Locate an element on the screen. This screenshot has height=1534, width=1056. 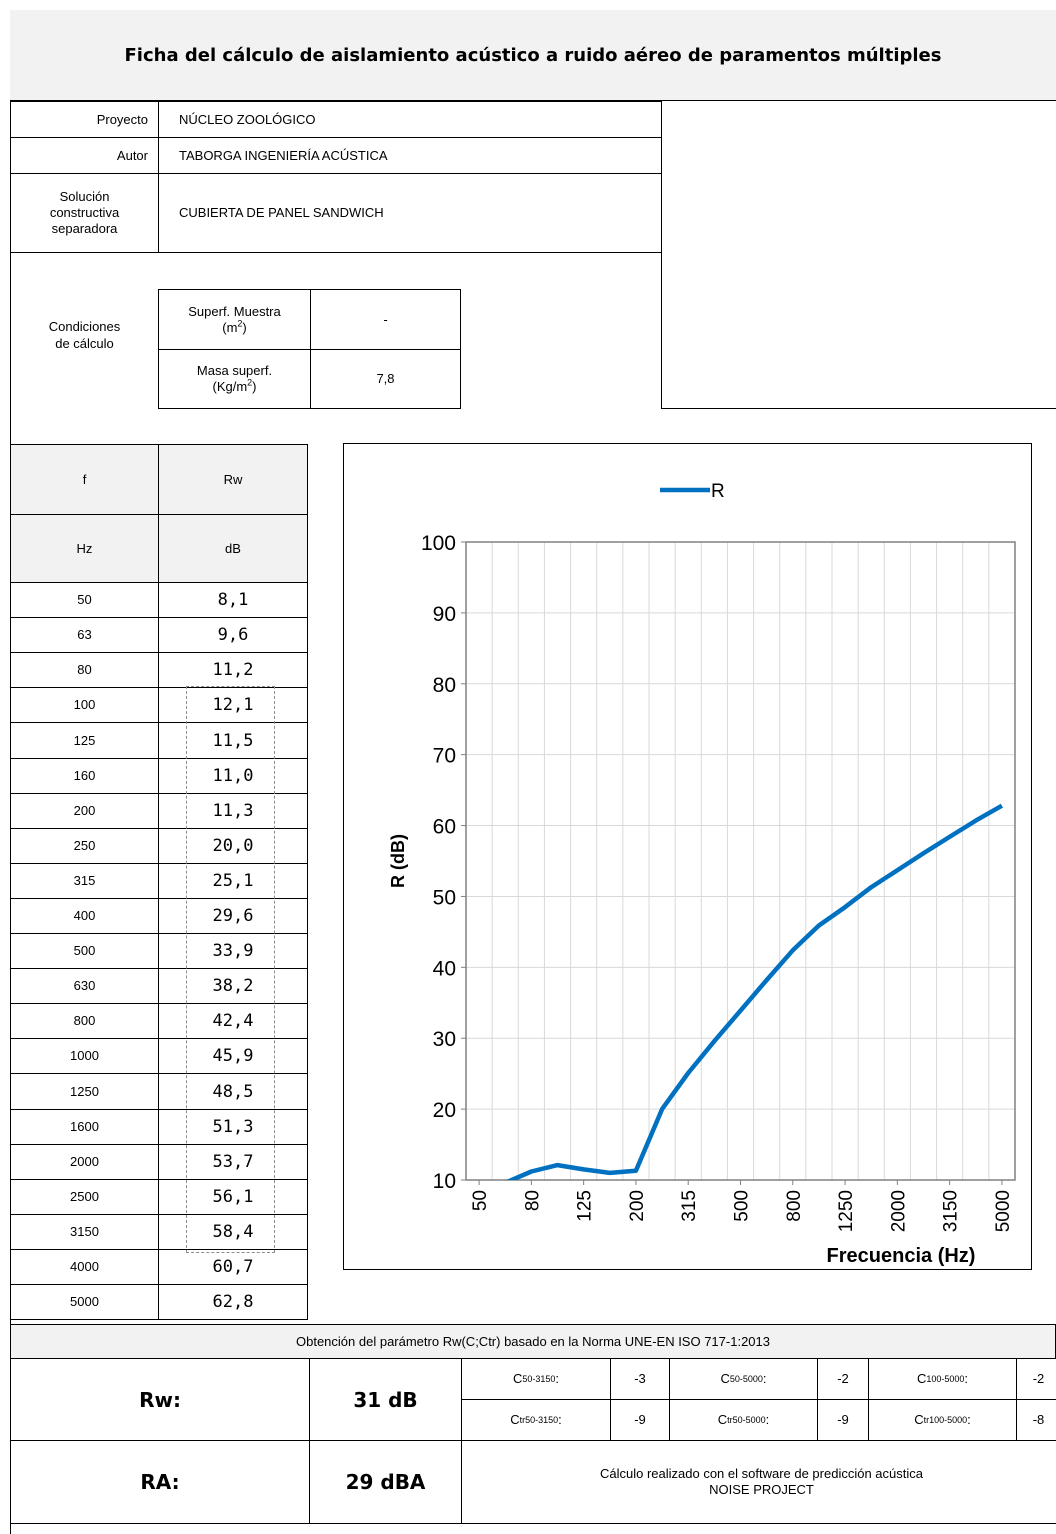
reference-range-box is located at coordinates (230, 969).